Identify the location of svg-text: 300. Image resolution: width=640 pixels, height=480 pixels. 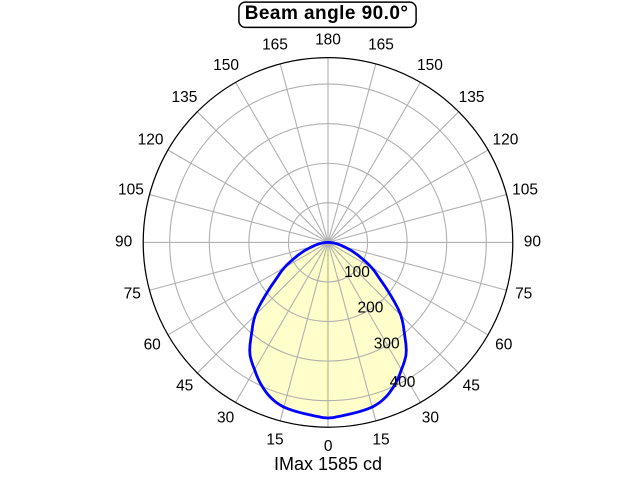
(387, 344).